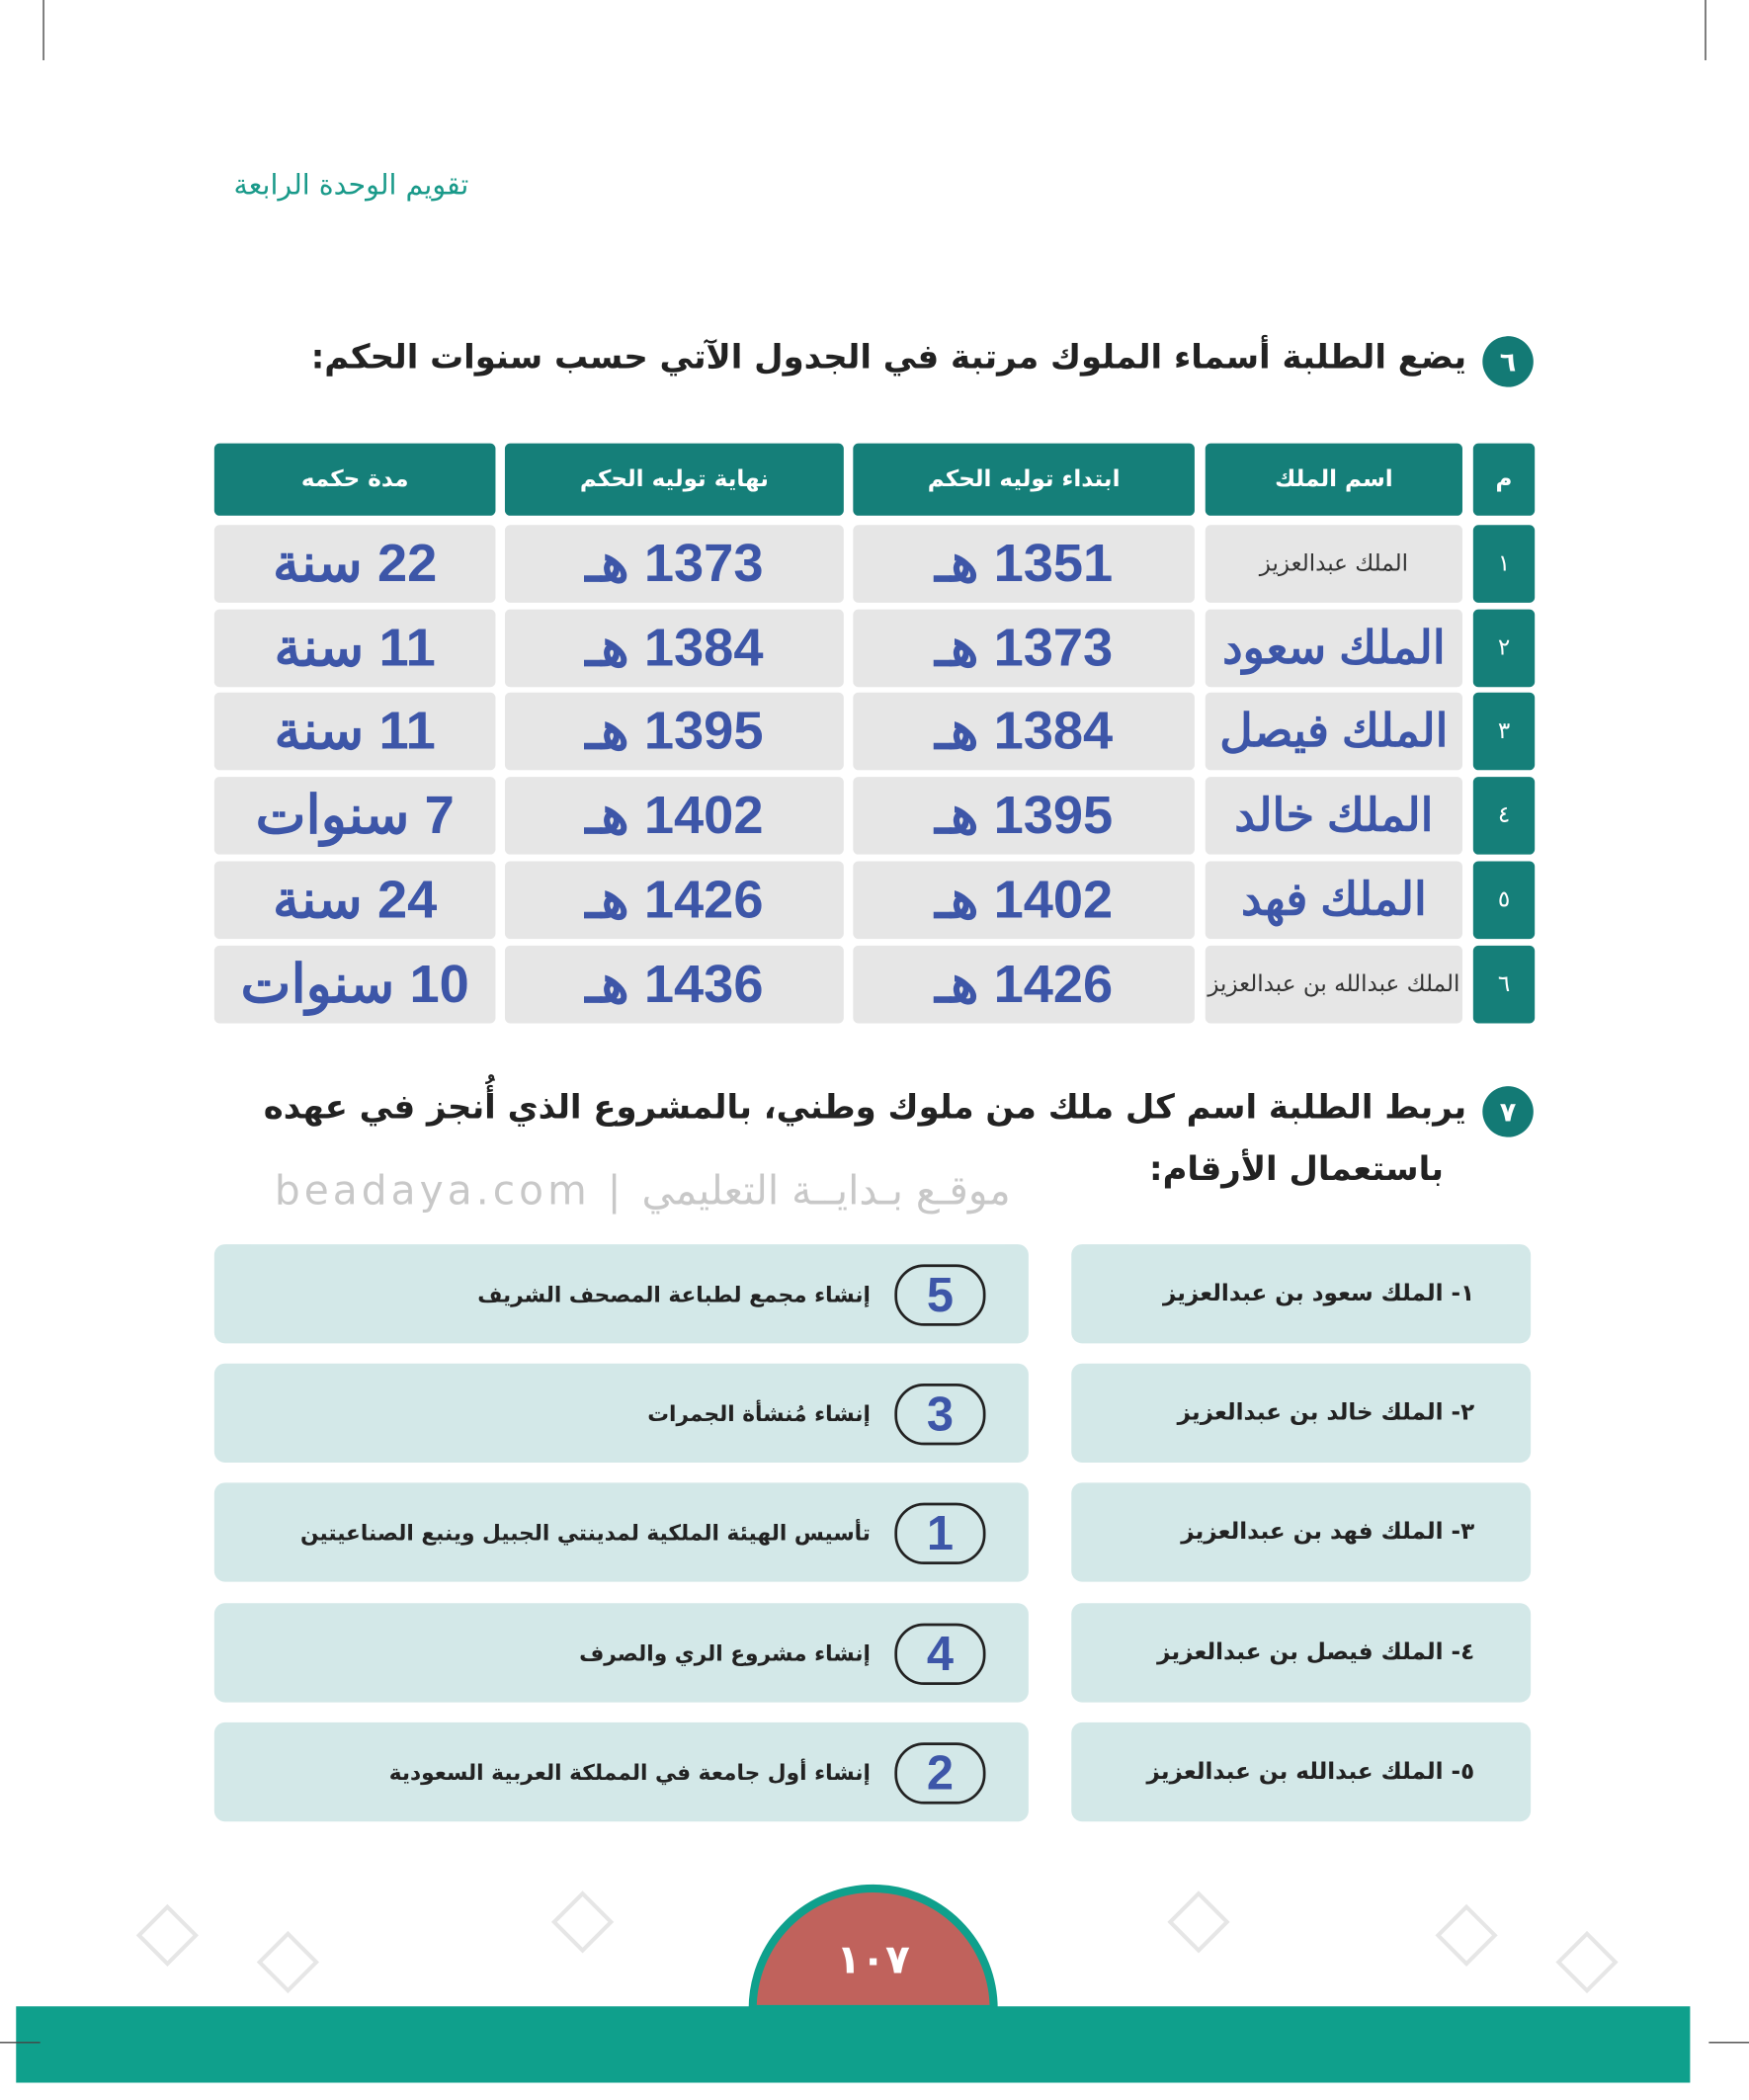 This screenshot has width=1749, height=2100. I want to click on table-header: م, so click(1504, 479).